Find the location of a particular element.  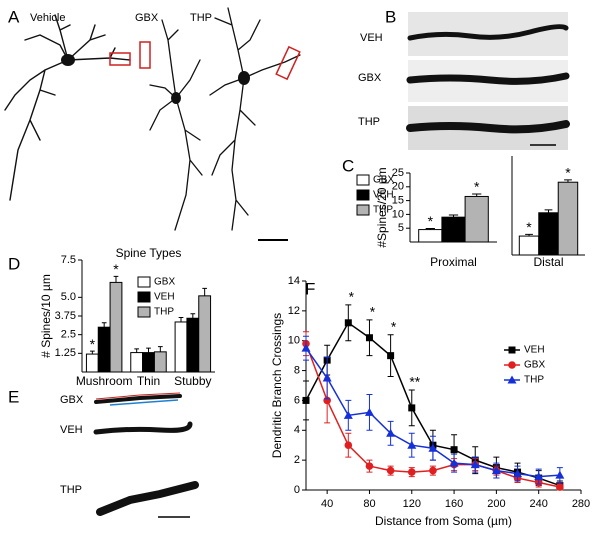

panel-label: E is located at coordinates (13, 396).